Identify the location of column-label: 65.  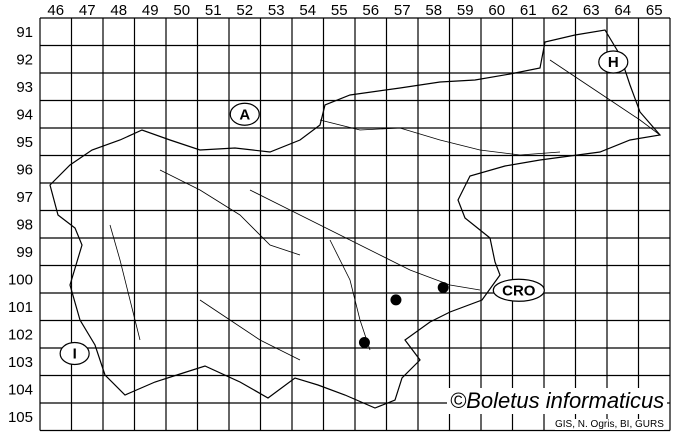
(654, 10).